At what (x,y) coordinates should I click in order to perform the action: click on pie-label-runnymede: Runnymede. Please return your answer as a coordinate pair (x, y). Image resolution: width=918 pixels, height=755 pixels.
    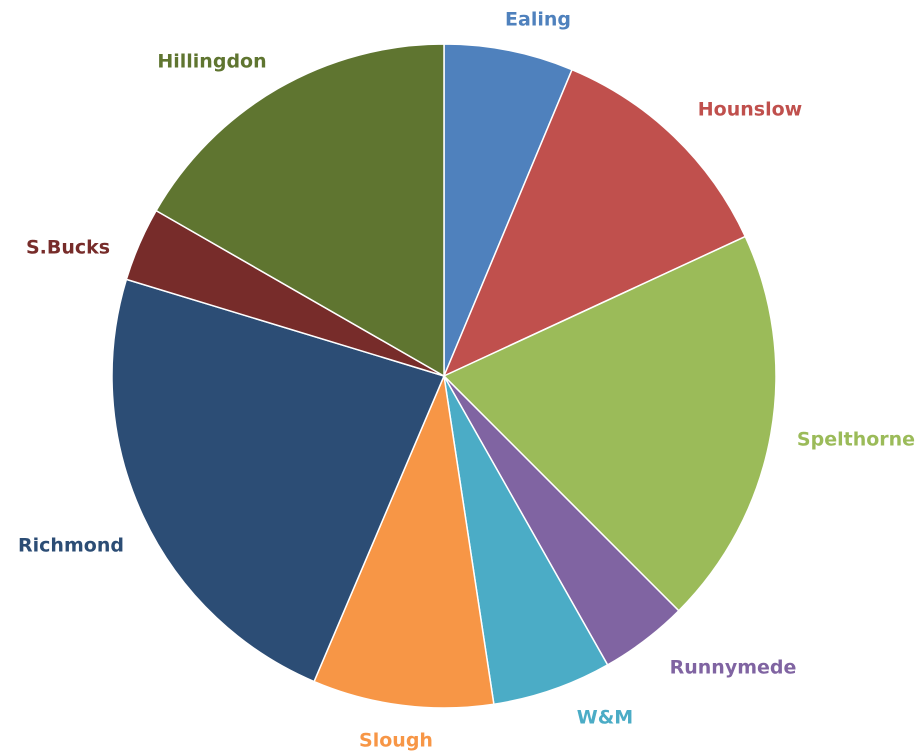
    Looking at the image, I should click on (733, 668).